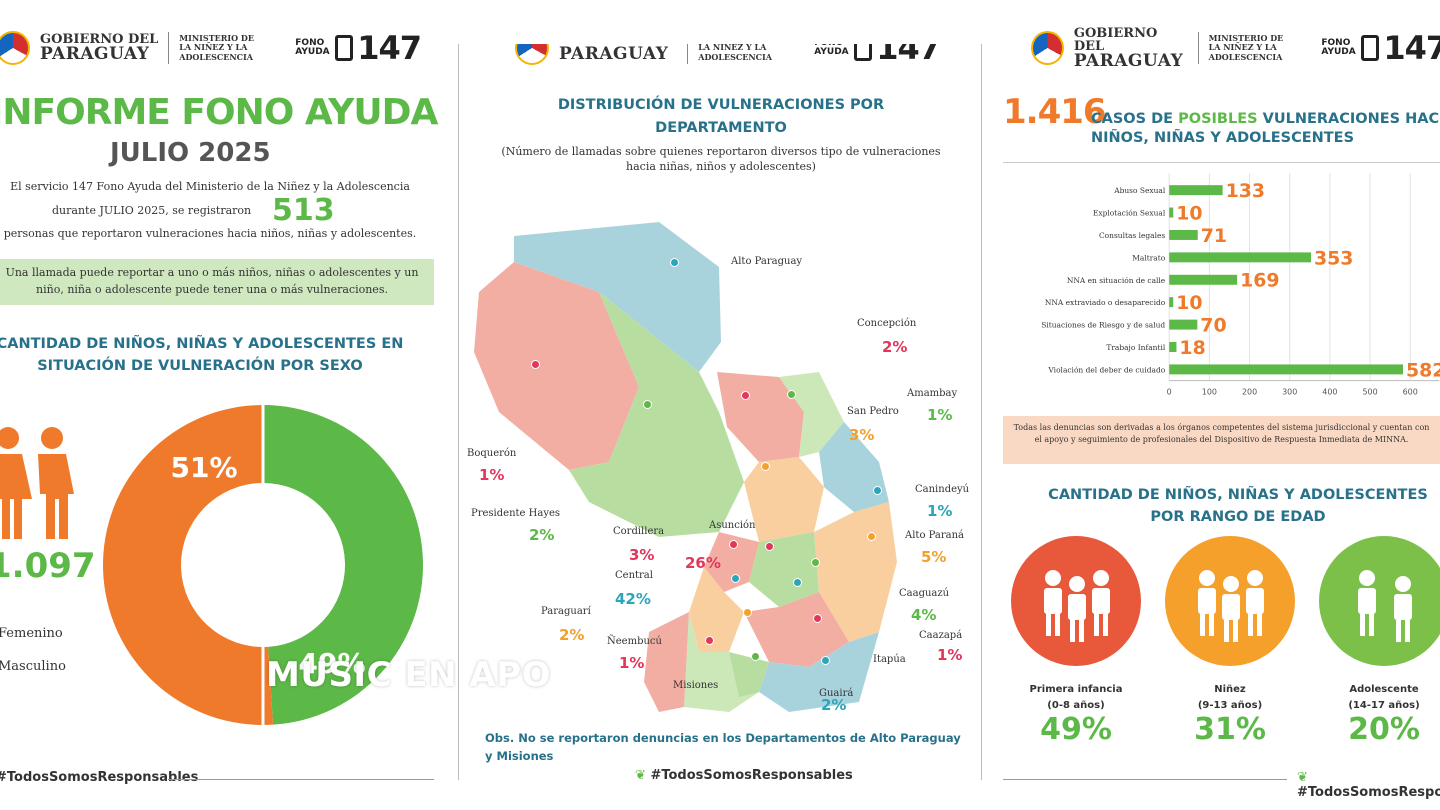  Describe the element at coordinates (1209, 392) in the screenshot. I see `x-tick-label: 100` at that location.